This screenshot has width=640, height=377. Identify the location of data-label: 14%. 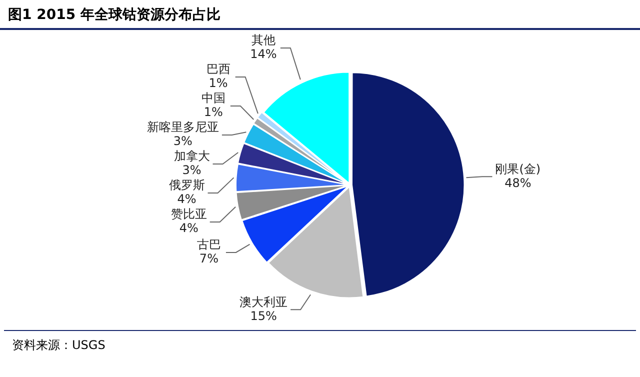
(263, 54).